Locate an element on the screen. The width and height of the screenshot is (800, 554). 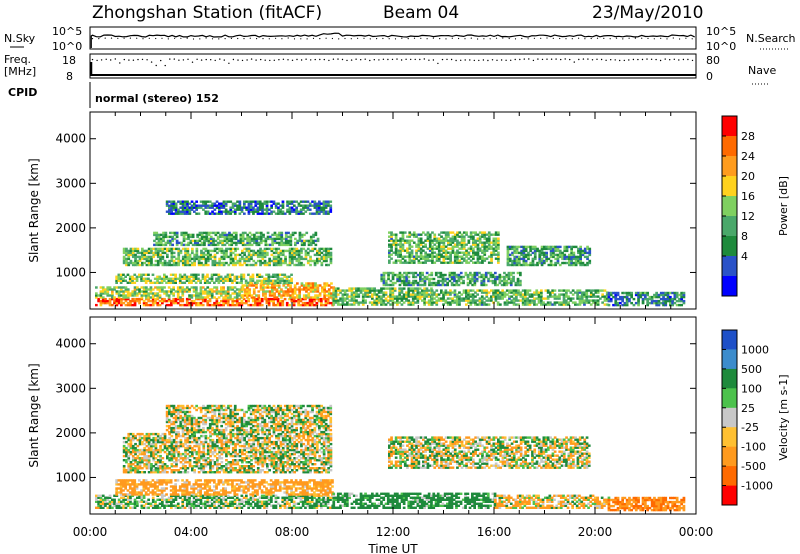
freq-trace is located at coordinates (393, 67).